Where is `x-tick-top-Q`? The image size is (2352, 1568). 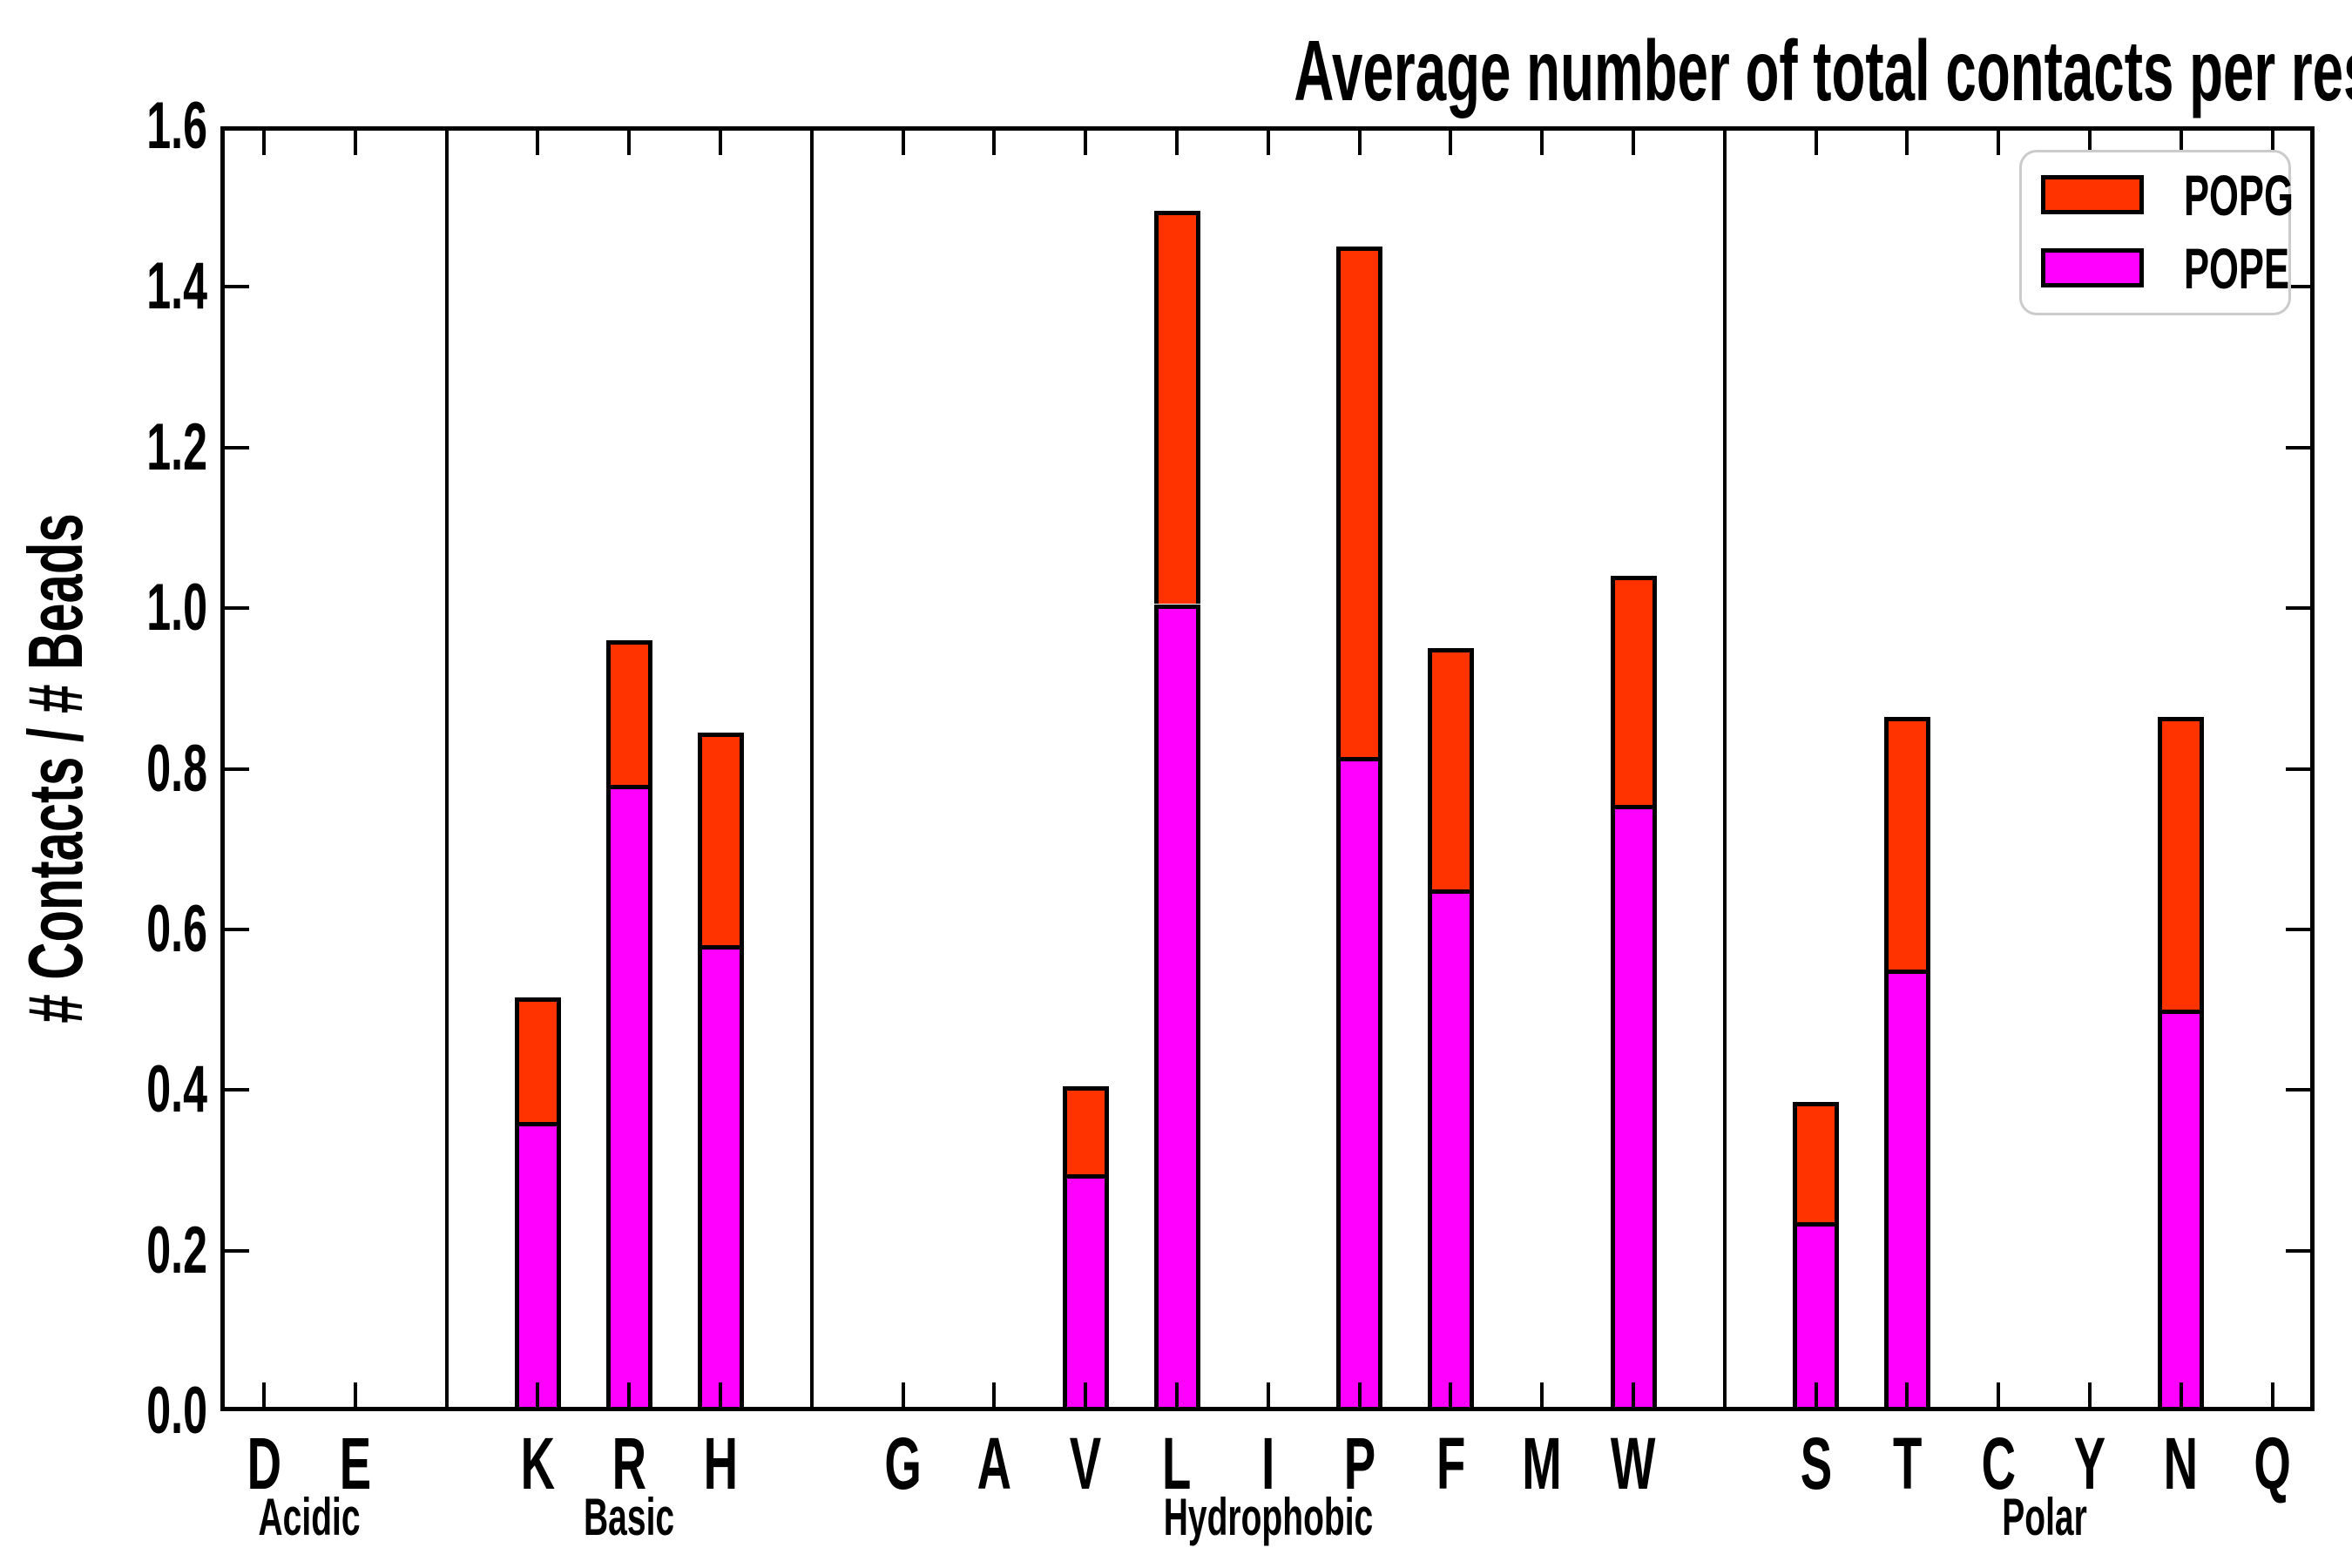 x-tick-top-Q is located at coordinates (2272, 140).